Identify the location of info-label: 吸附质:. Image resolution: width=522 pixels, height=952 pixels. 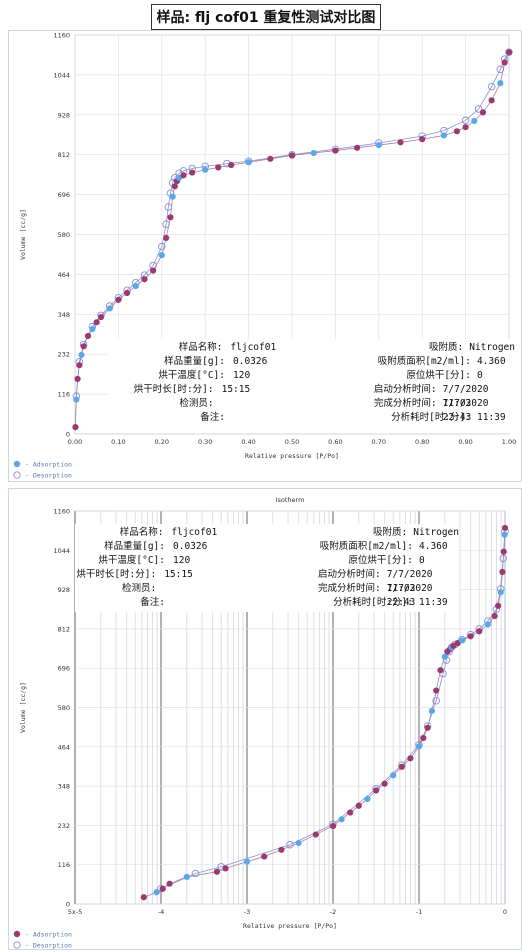
(390, 532).